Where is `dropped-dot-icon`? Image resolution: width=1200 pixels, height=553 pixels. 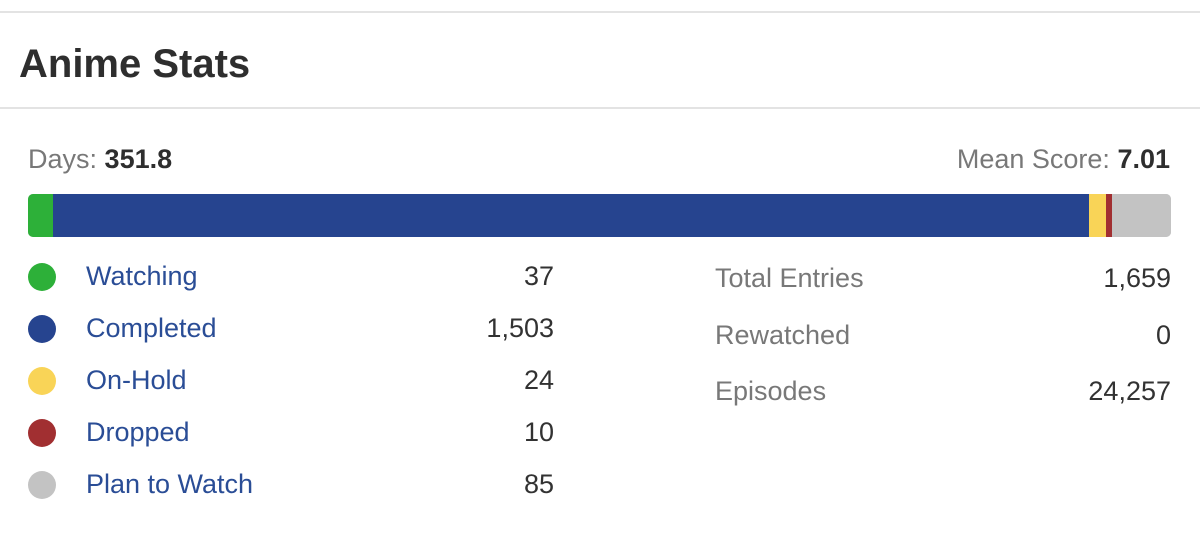 dropped-dot-icon is located at coordinates (42, 433).